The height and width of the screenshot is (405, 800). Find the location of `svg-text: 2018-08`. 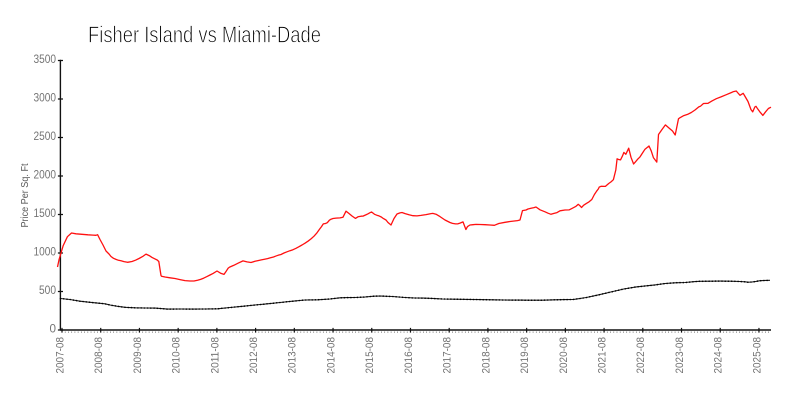

svg-text: 2018-08 is located at coordinates (486, 355).